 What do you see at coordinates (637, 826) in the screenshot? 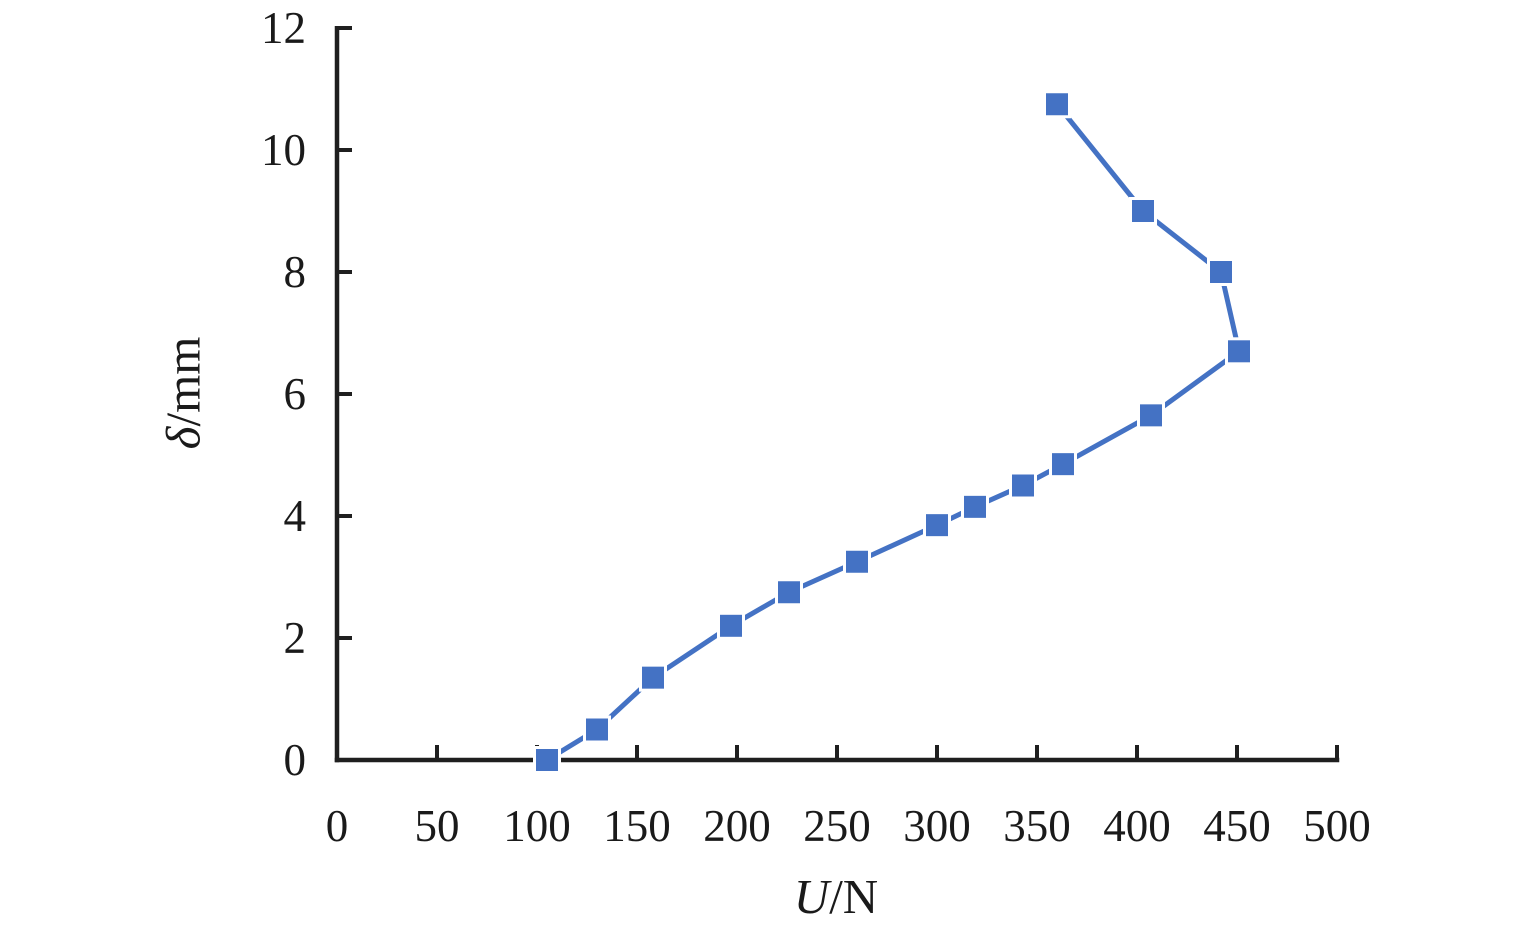
I see `x-tick-label: 150` at bounding box center [637, 826].